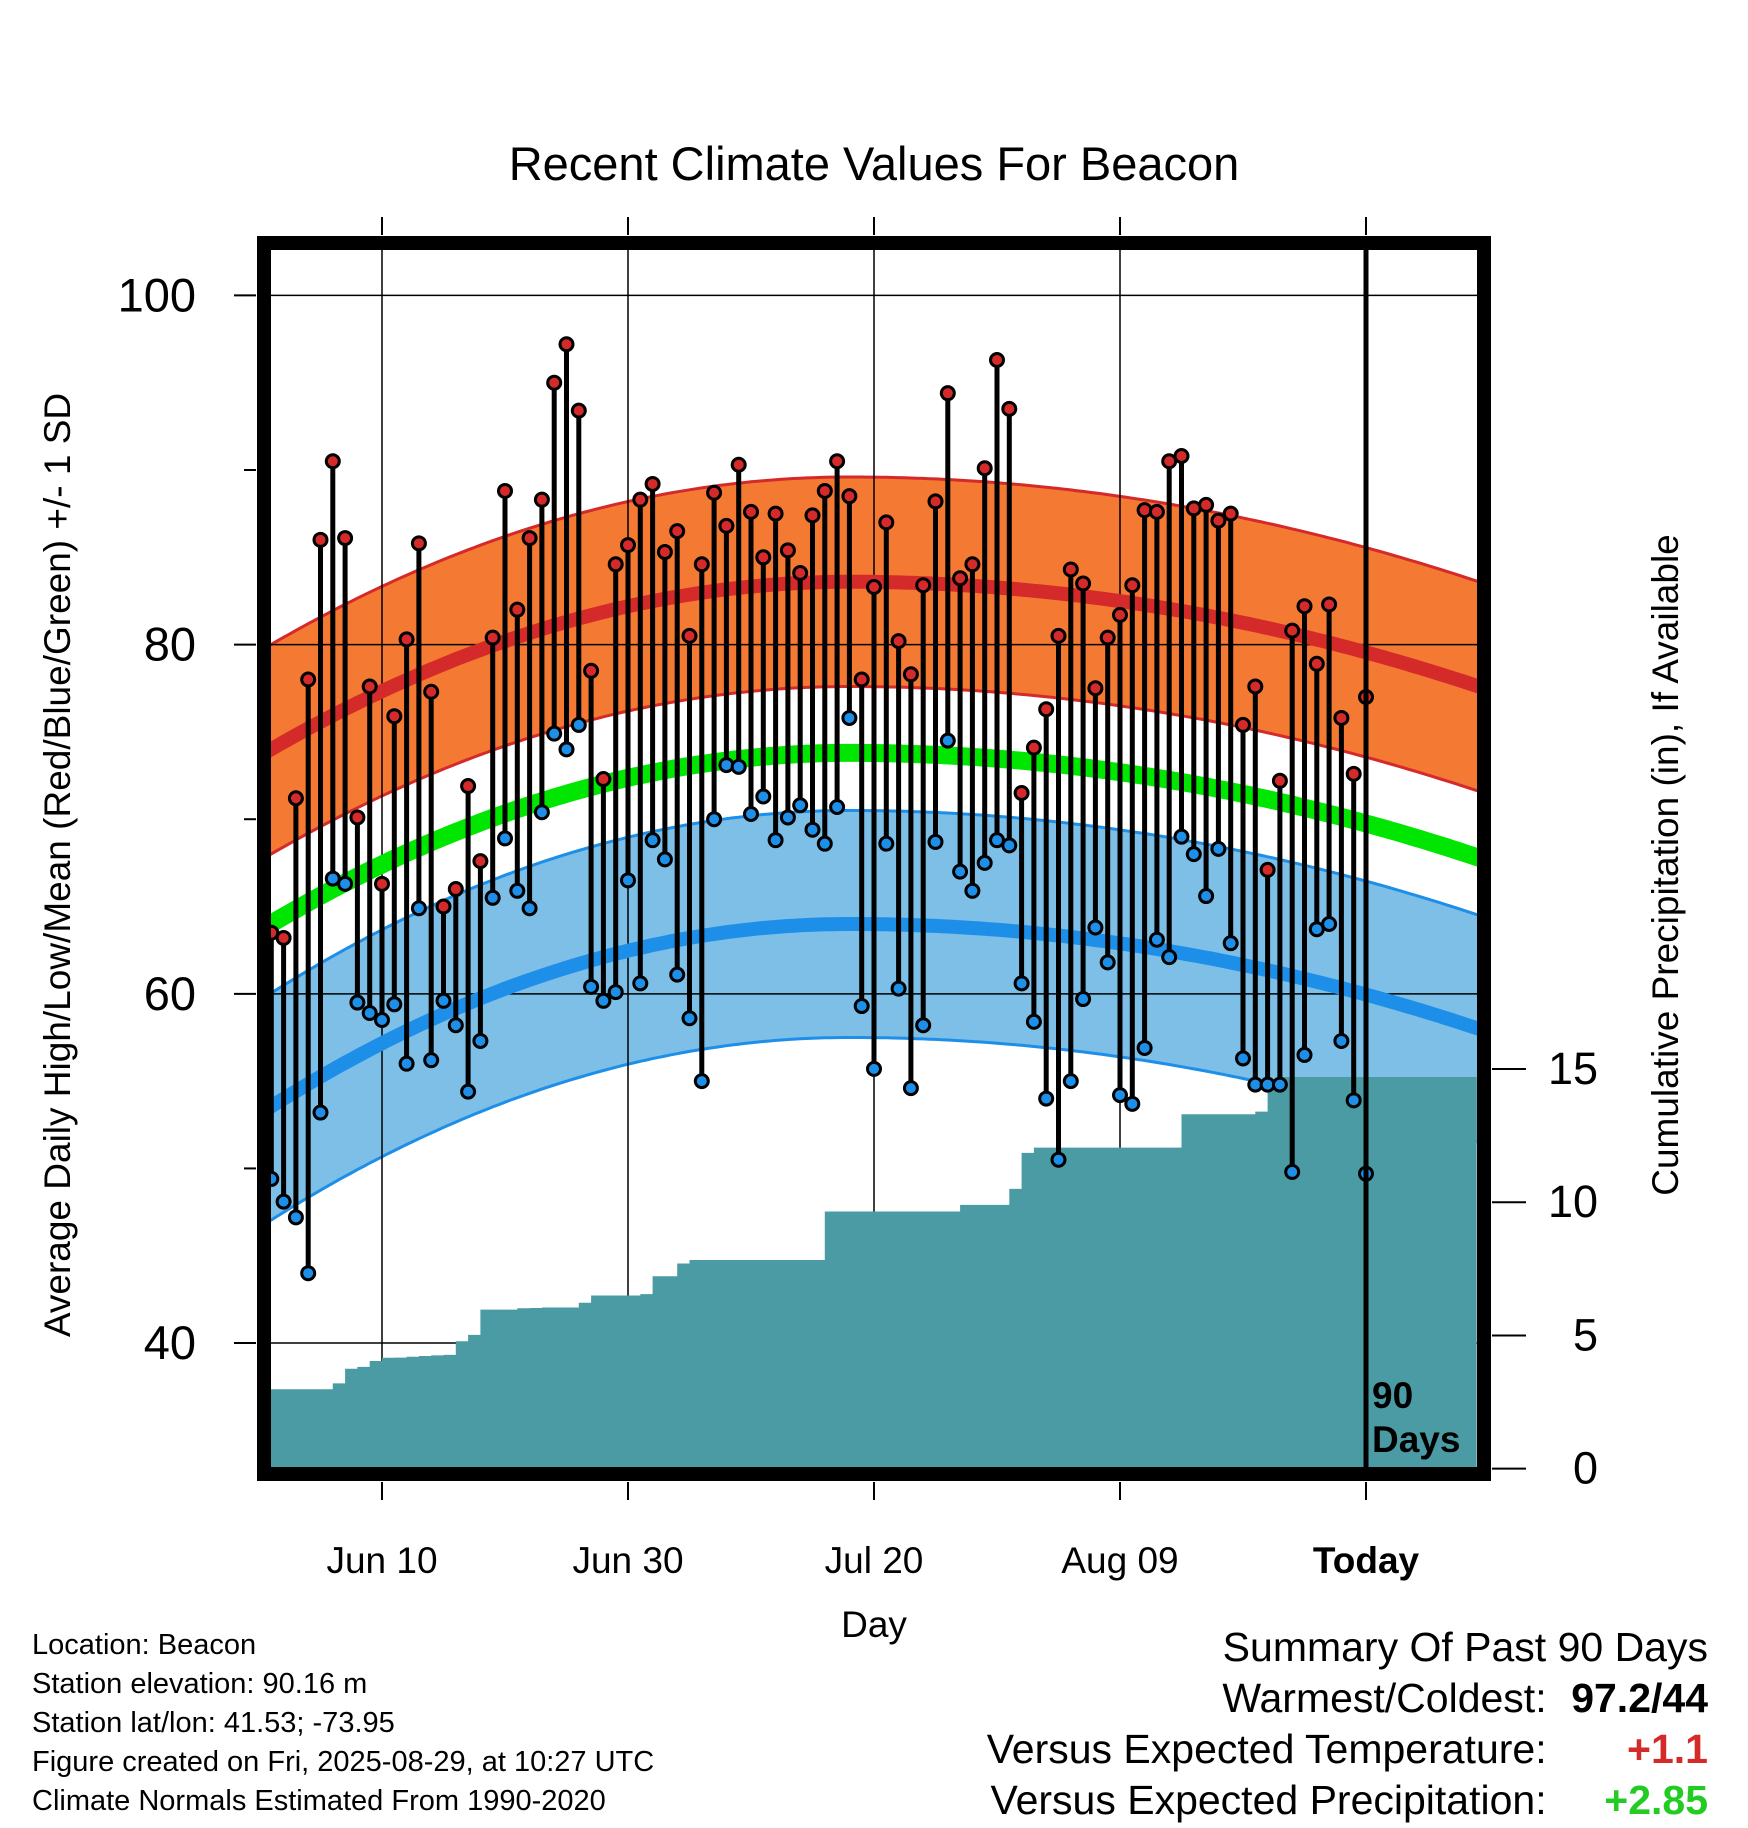 This screenshot has width=1748, height=1828. What do you see at coordinates (1573, 1068) in the screenshot?
I see `y2-tick-label: 15` at bounding box center [1573, 1068].